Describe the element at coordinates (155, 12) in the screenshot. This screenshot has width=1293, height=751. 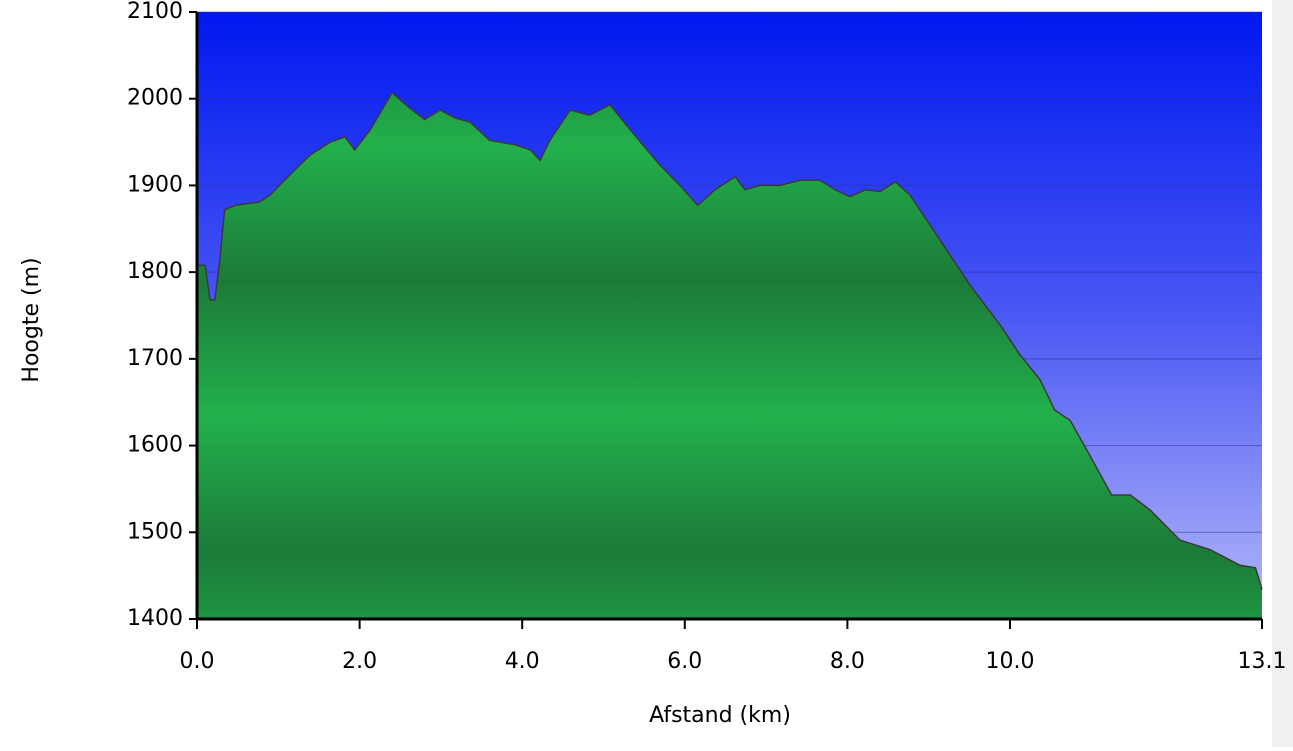
I see `y-tick-label: 2100` at that location.